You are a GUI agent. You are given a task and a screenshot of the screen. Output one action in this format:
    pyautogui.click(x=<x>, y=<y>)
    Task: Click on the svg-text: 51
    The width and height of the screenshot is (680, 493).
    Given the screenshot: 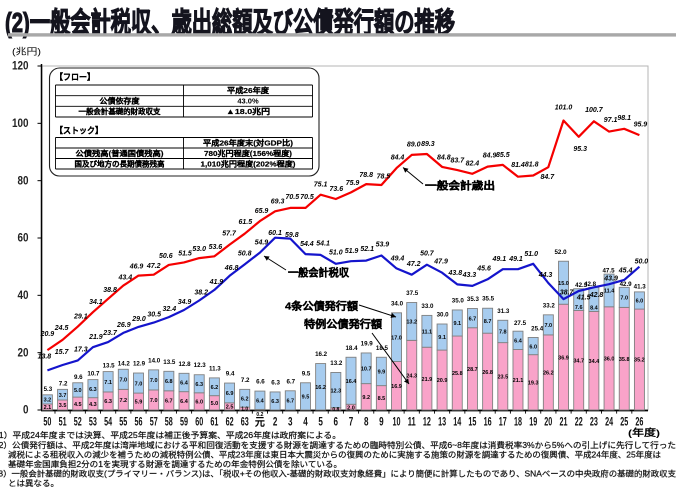 What is the action you would take?
    pyautogui.click(x=63, y=423)
    